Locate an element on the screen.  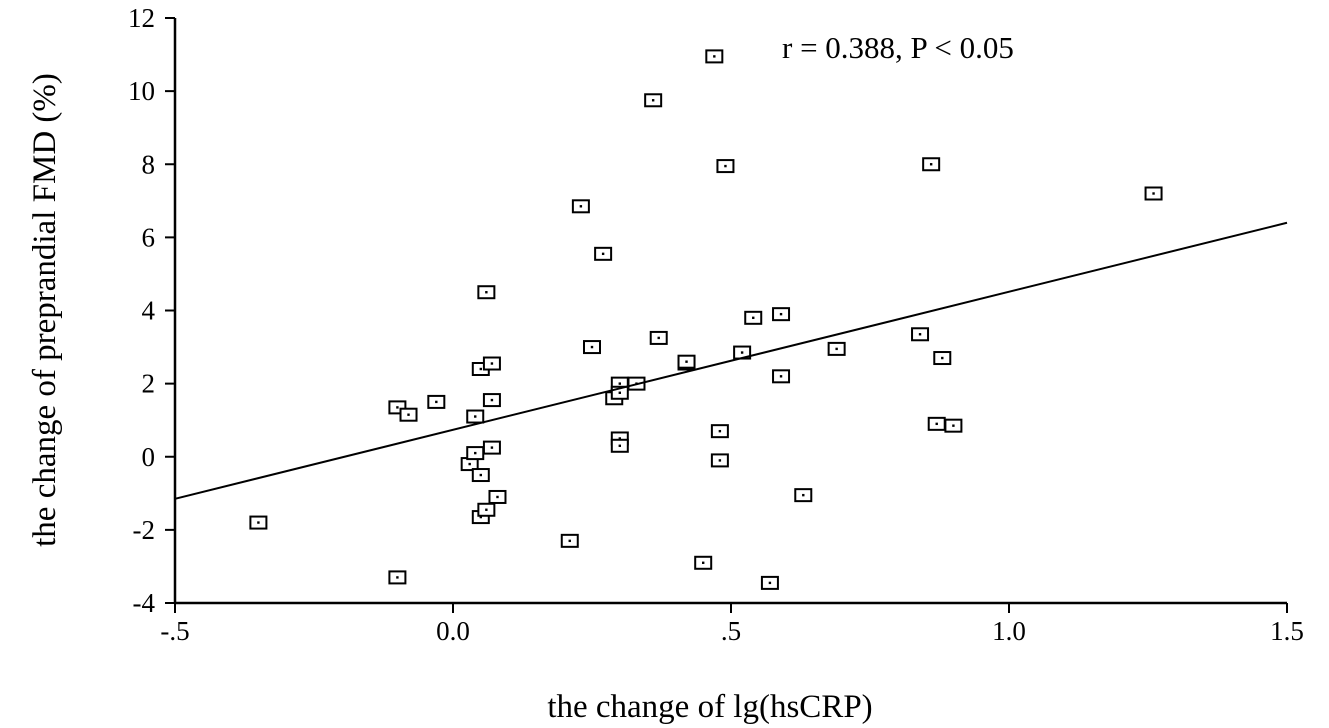
y-ticks: -4 -2 0 2 4 6 8 10 12 is located at coordinates (151, 310).